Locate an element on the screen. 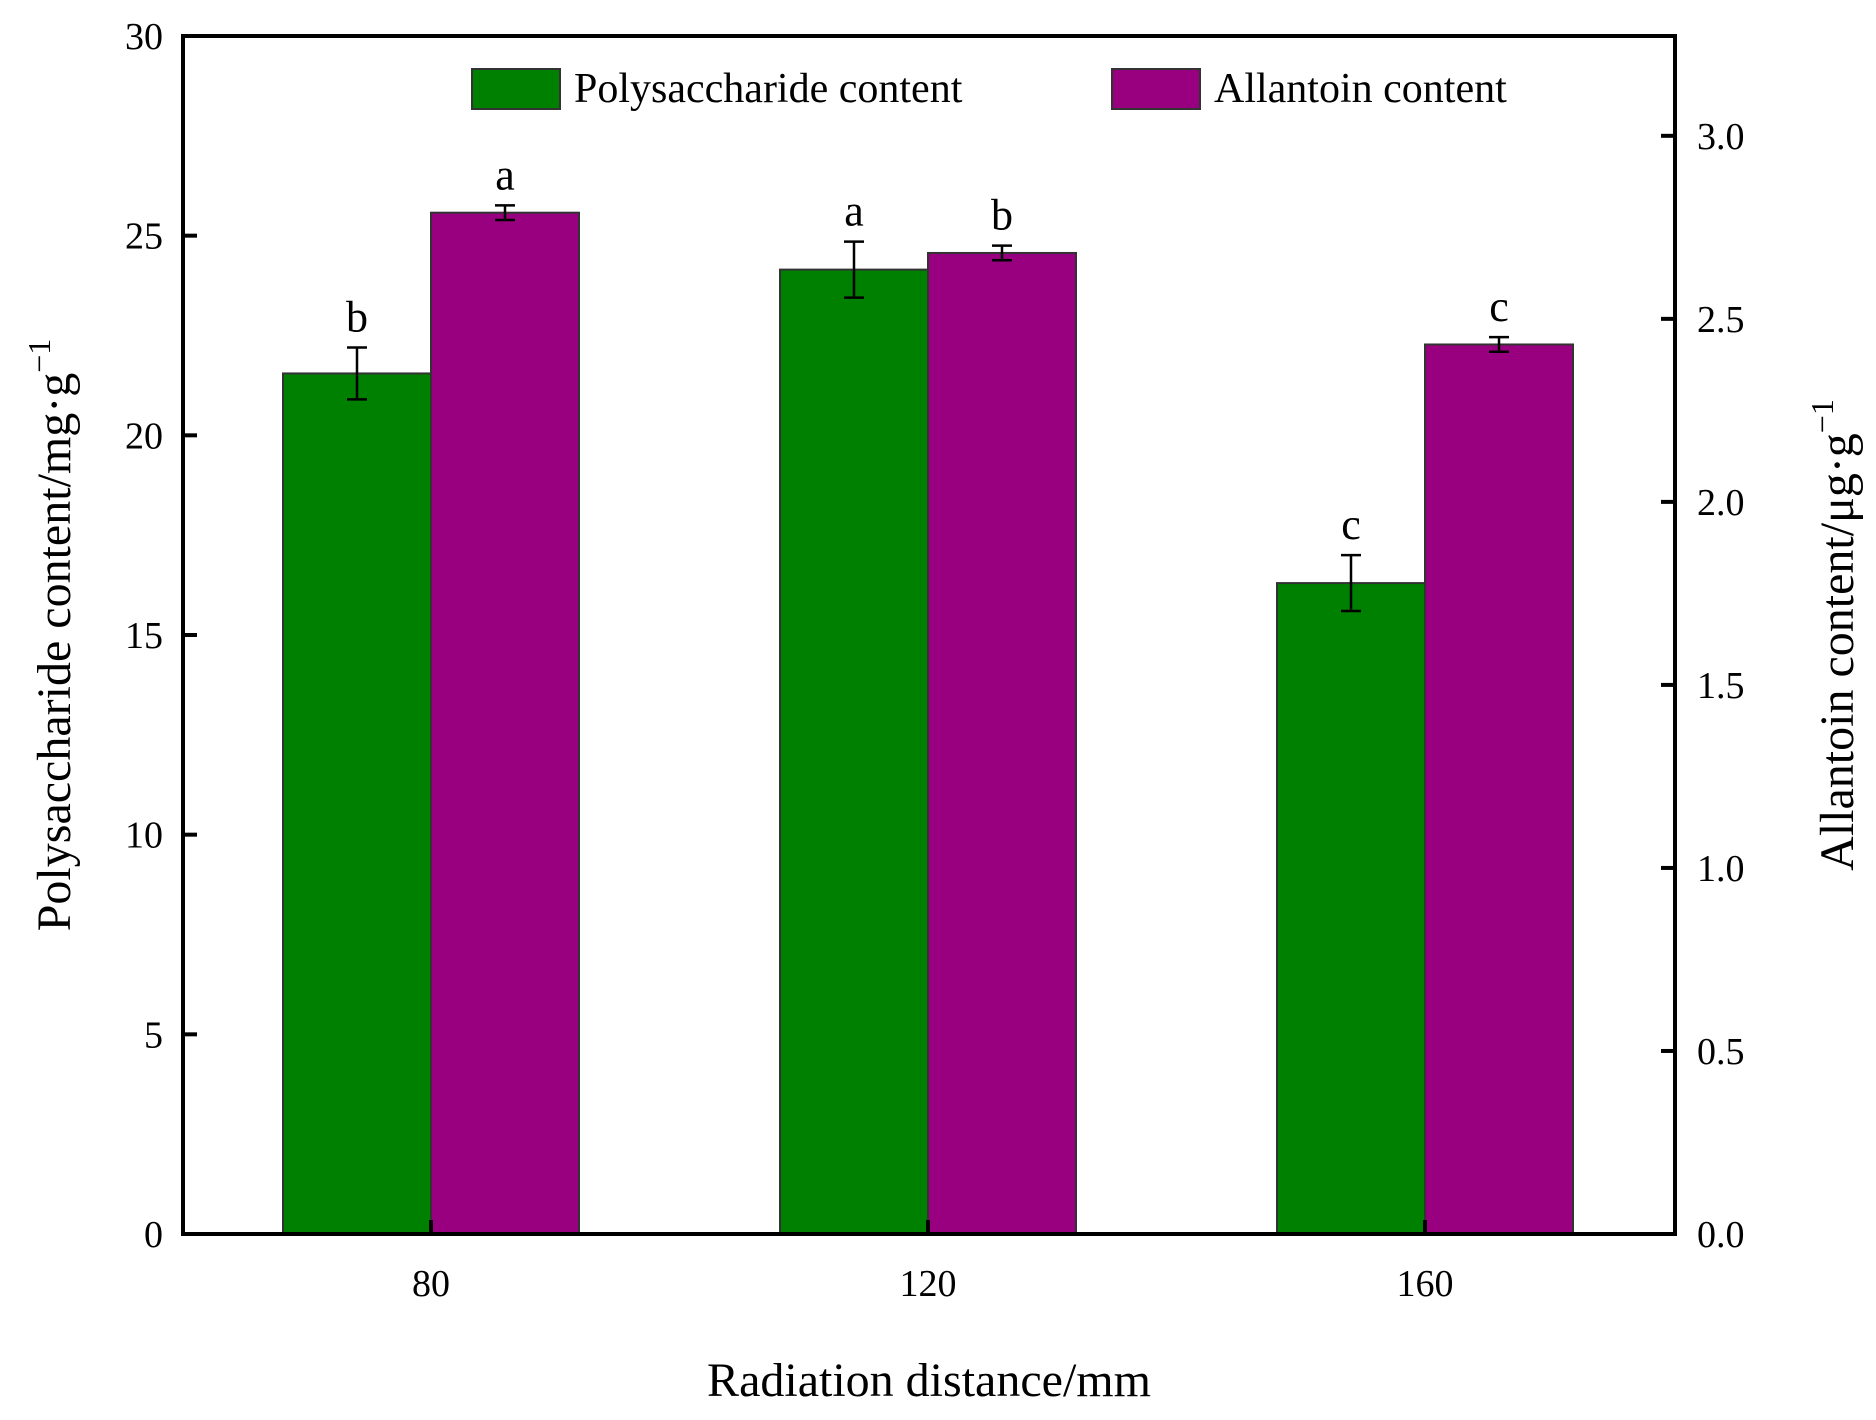 This screenshot has height=1420, width=1876. x-axis-tick-label: 160 is located at coordinates (1425, 1284).